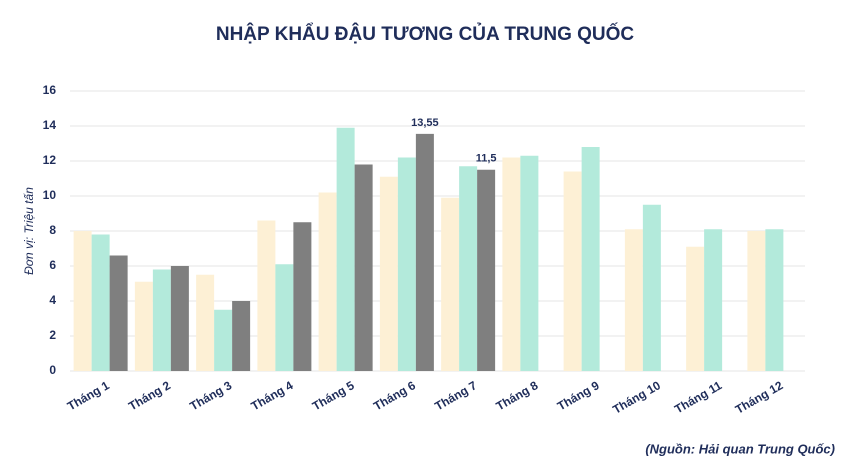  What do you see at coordinates (50, 160) in the screenshot?
I see `y-tick-label: 12` at bounding box center [50, 160].